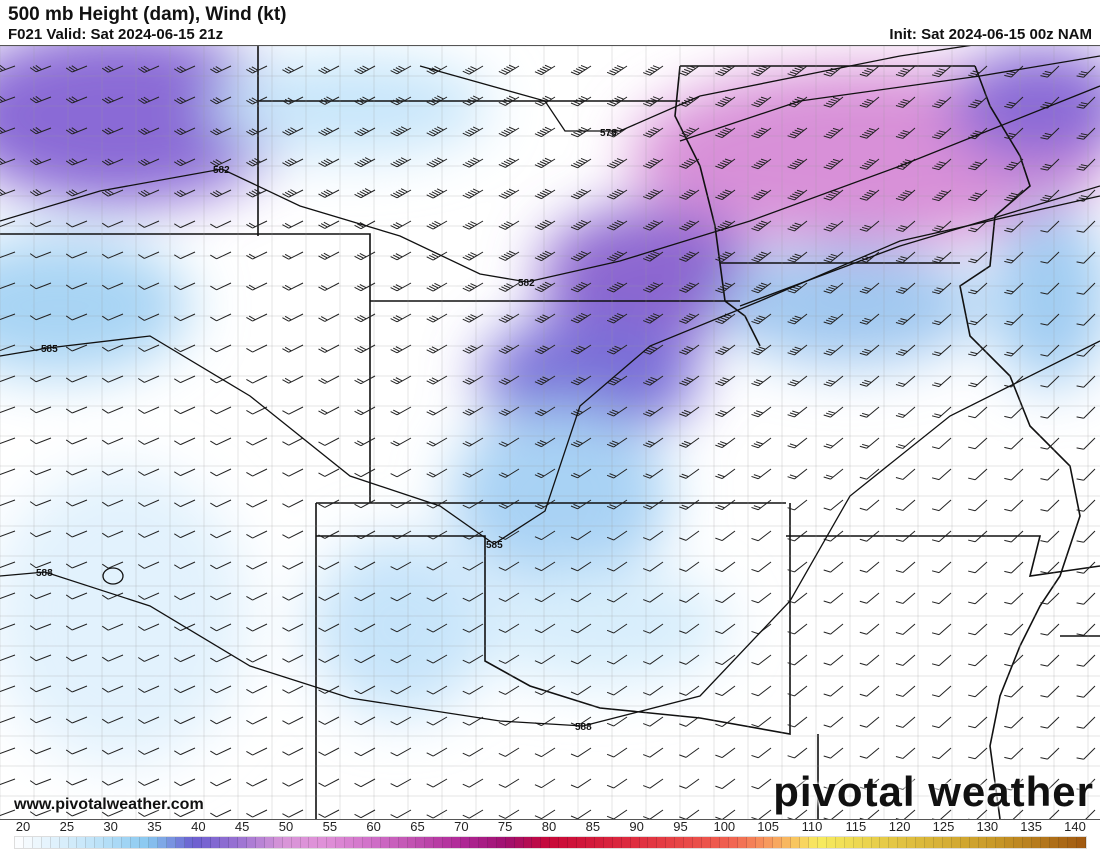 This screenshot has height=850, width=1100. Describe the element at coordinates (724, 826) in the screenshot. I see `colorbar-tick-label: 100` at that location.